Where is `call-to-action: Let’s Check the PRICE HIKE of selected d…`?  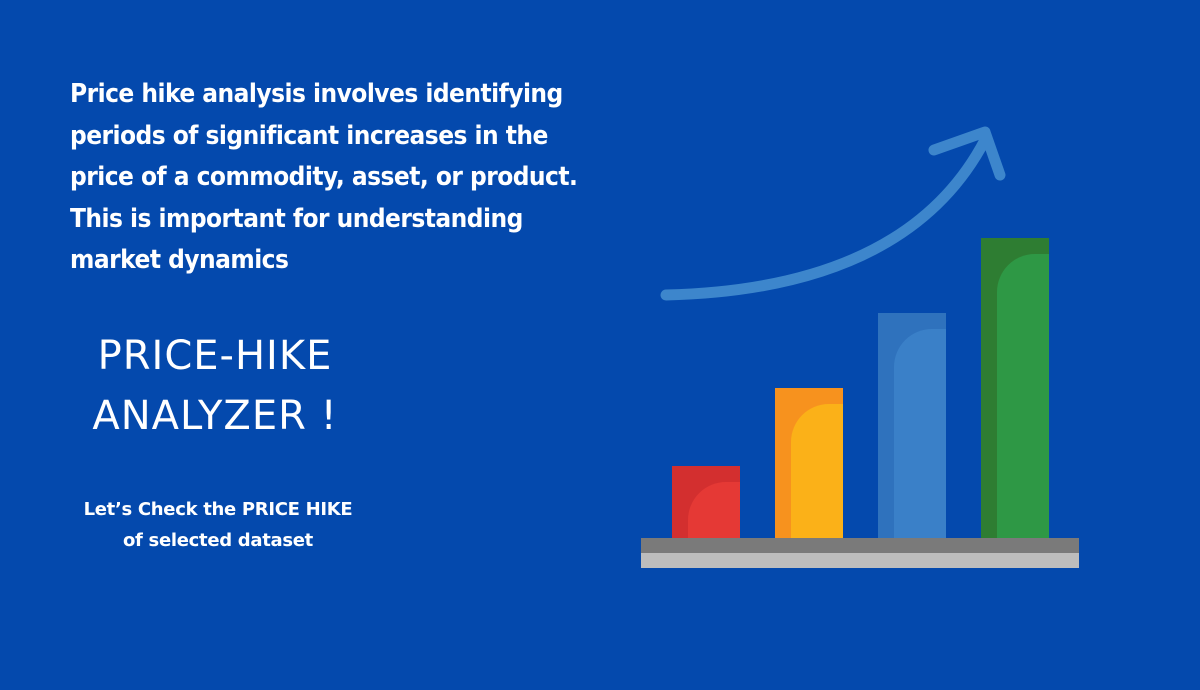 call-to-action: Let’s Check the PRICE HIKE of selected d… is located at coordinates (218, 525).